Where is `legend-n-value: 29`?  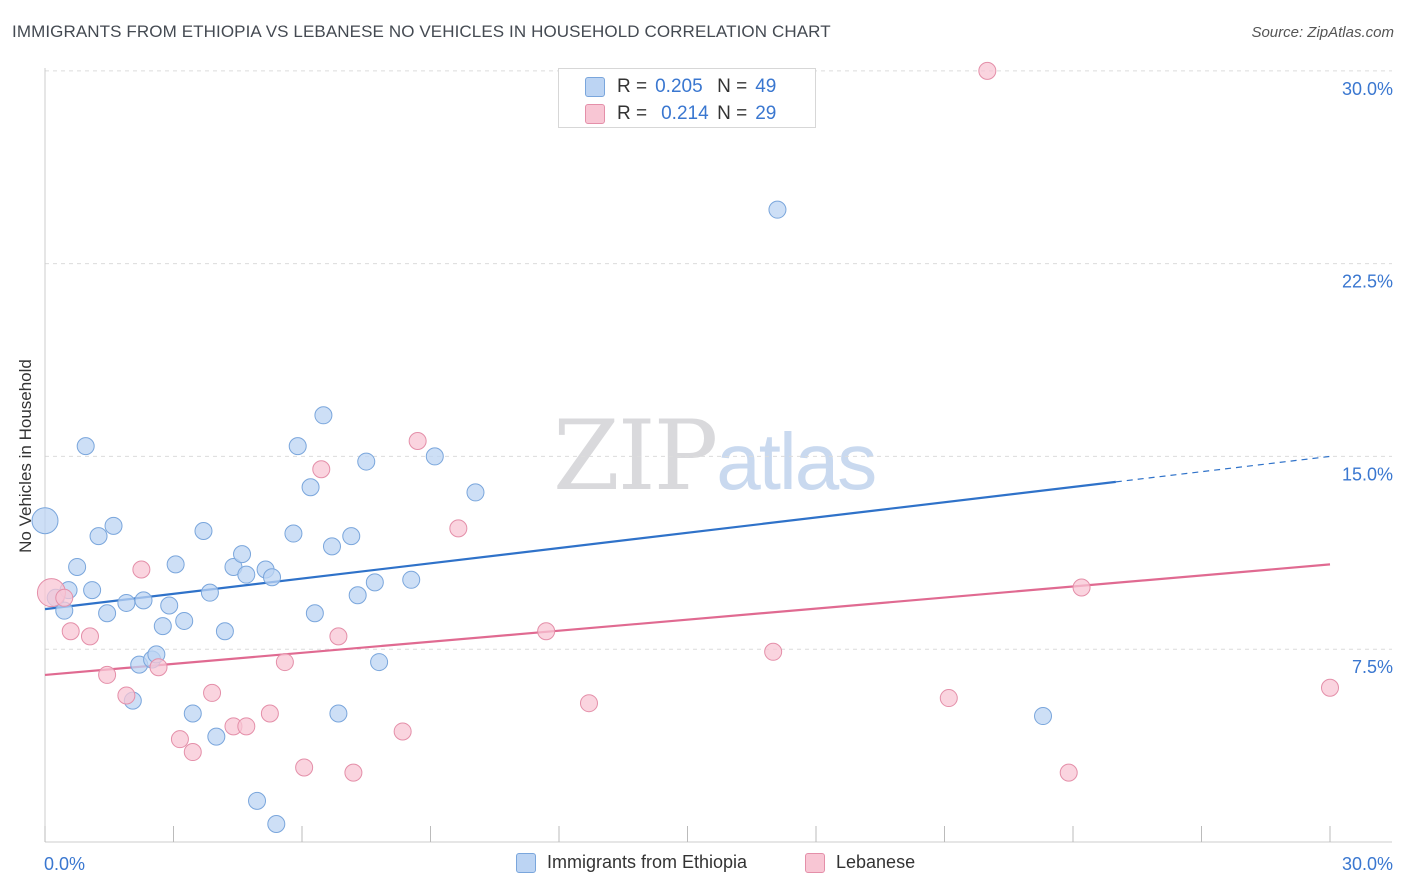 legend-n-value: 29 is located at coordinates (766, 113).